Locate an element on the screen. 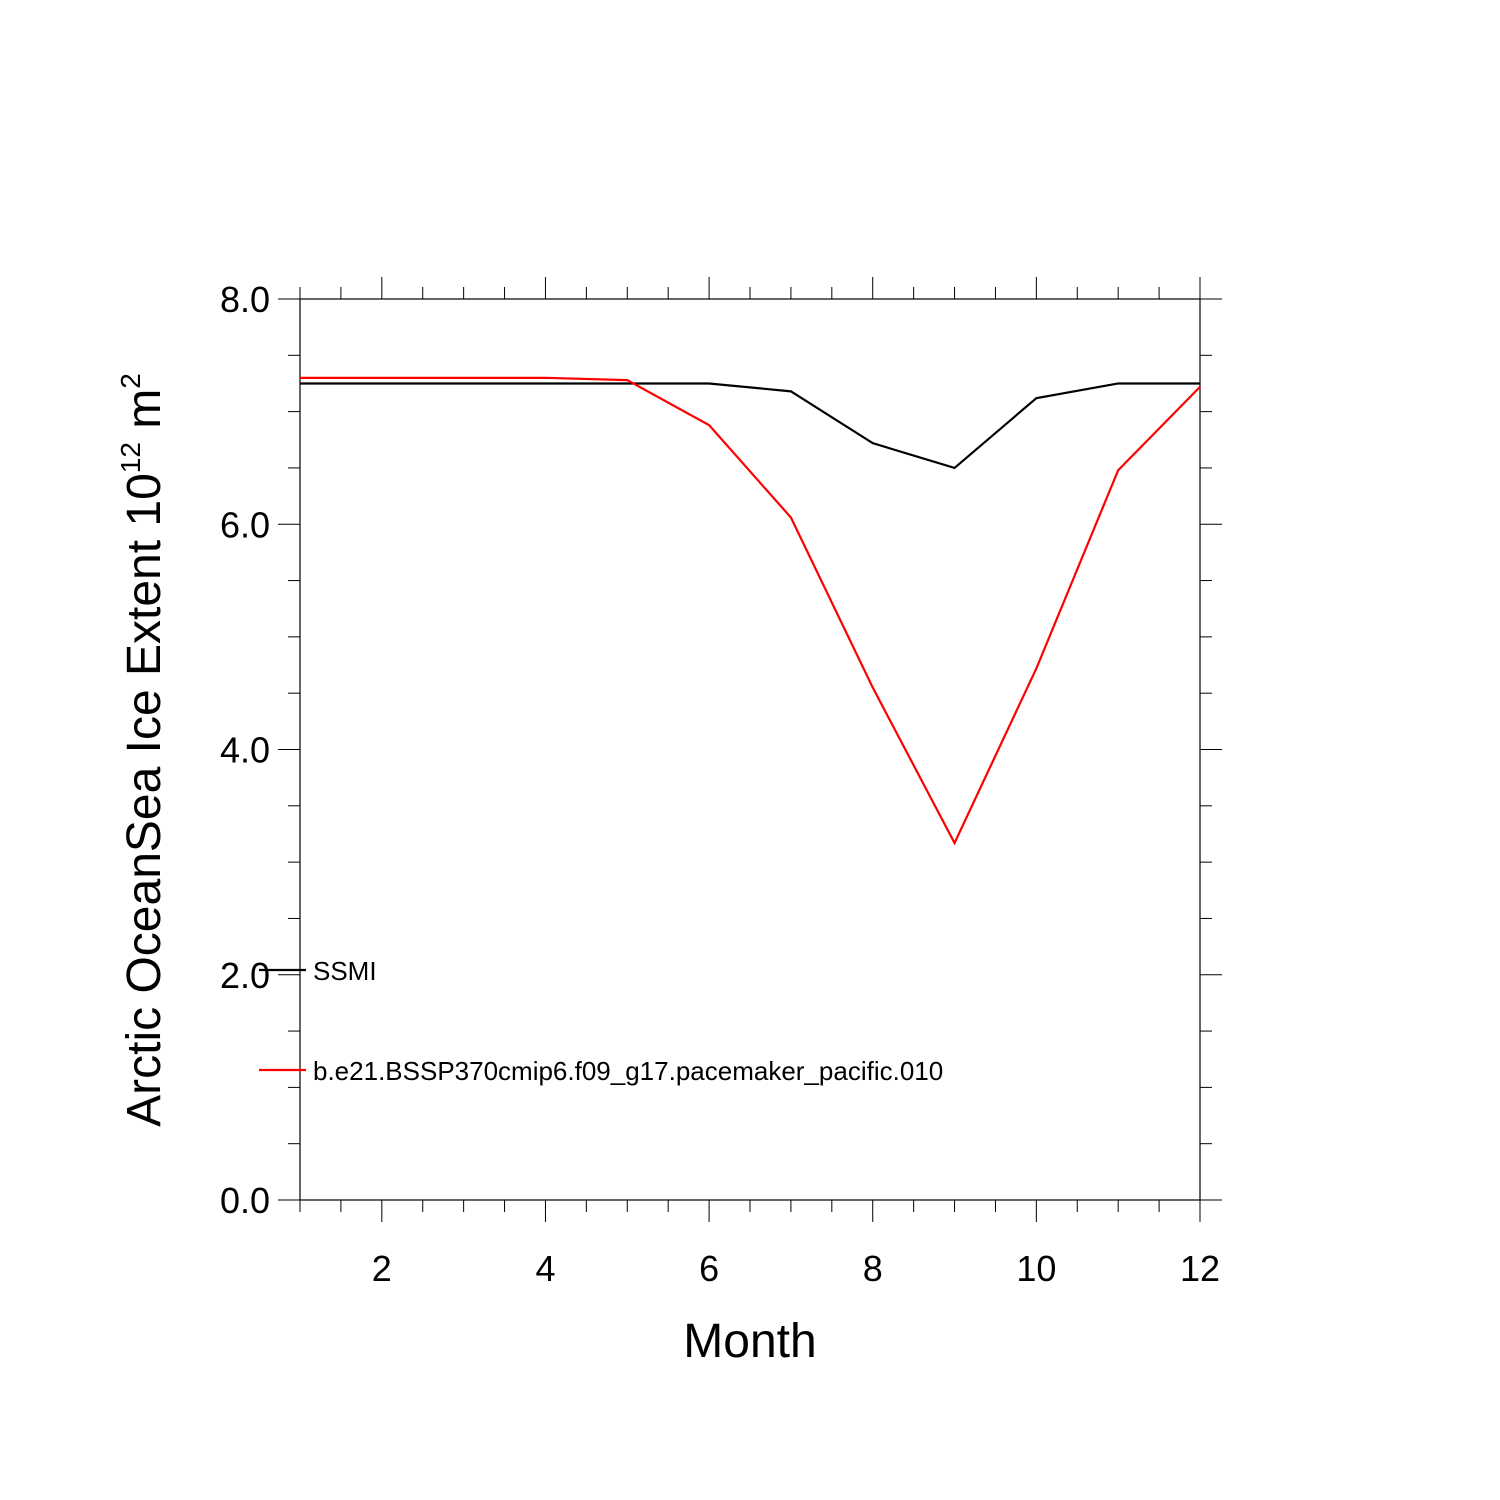 This screenshot has height=1500, width=1500. y-axis-title-main: Arctic OceanSea Ice Extent 10 is located at coordinates (144, 800).